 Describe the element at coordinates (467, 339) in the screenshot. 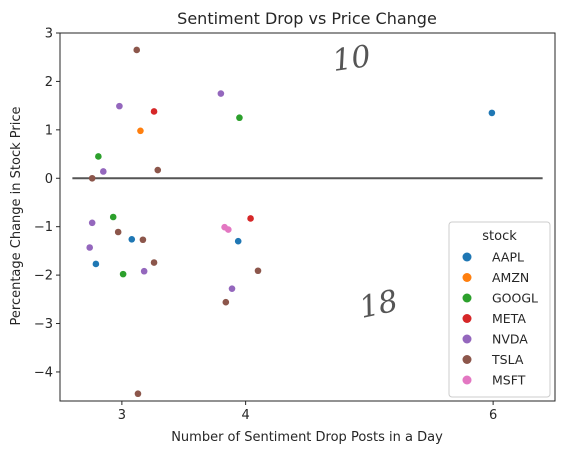

I see `legend-marker-nvda` at that location.